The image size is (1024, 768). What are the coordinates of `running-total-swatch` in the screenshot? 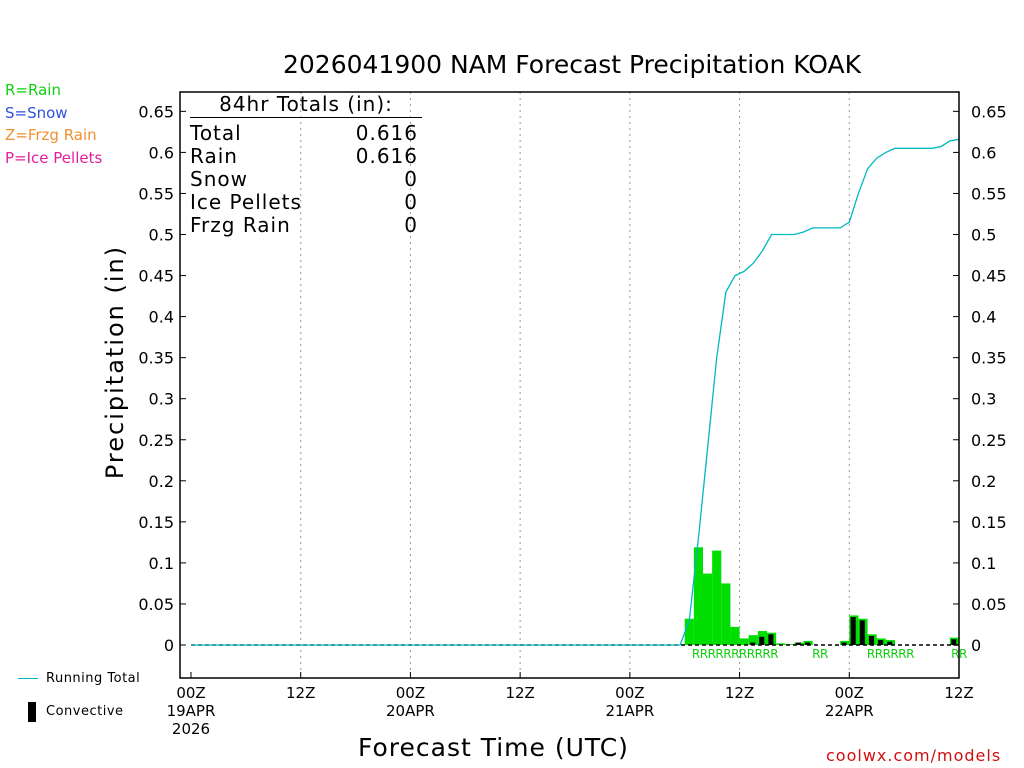 It's located at (28, 678).